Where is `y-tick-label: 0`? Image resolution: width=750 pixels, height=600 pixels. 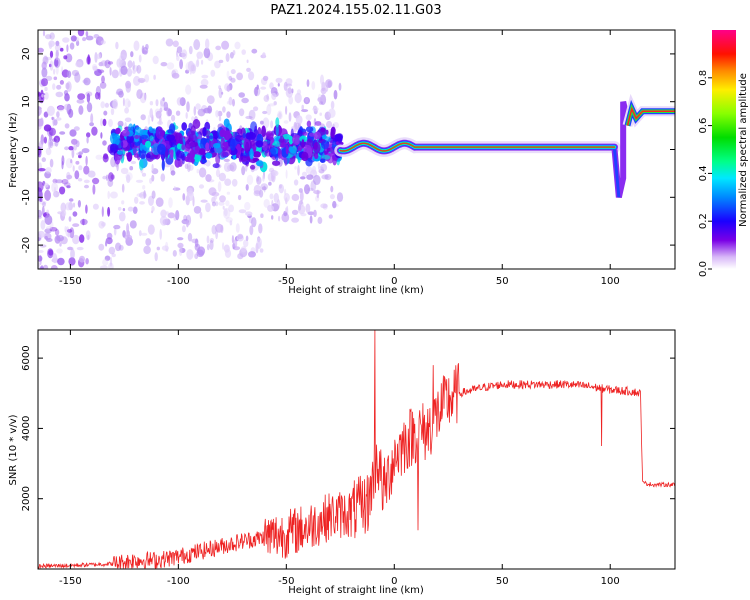
y-tick-label: 0 is located at coordinates (26, 149).